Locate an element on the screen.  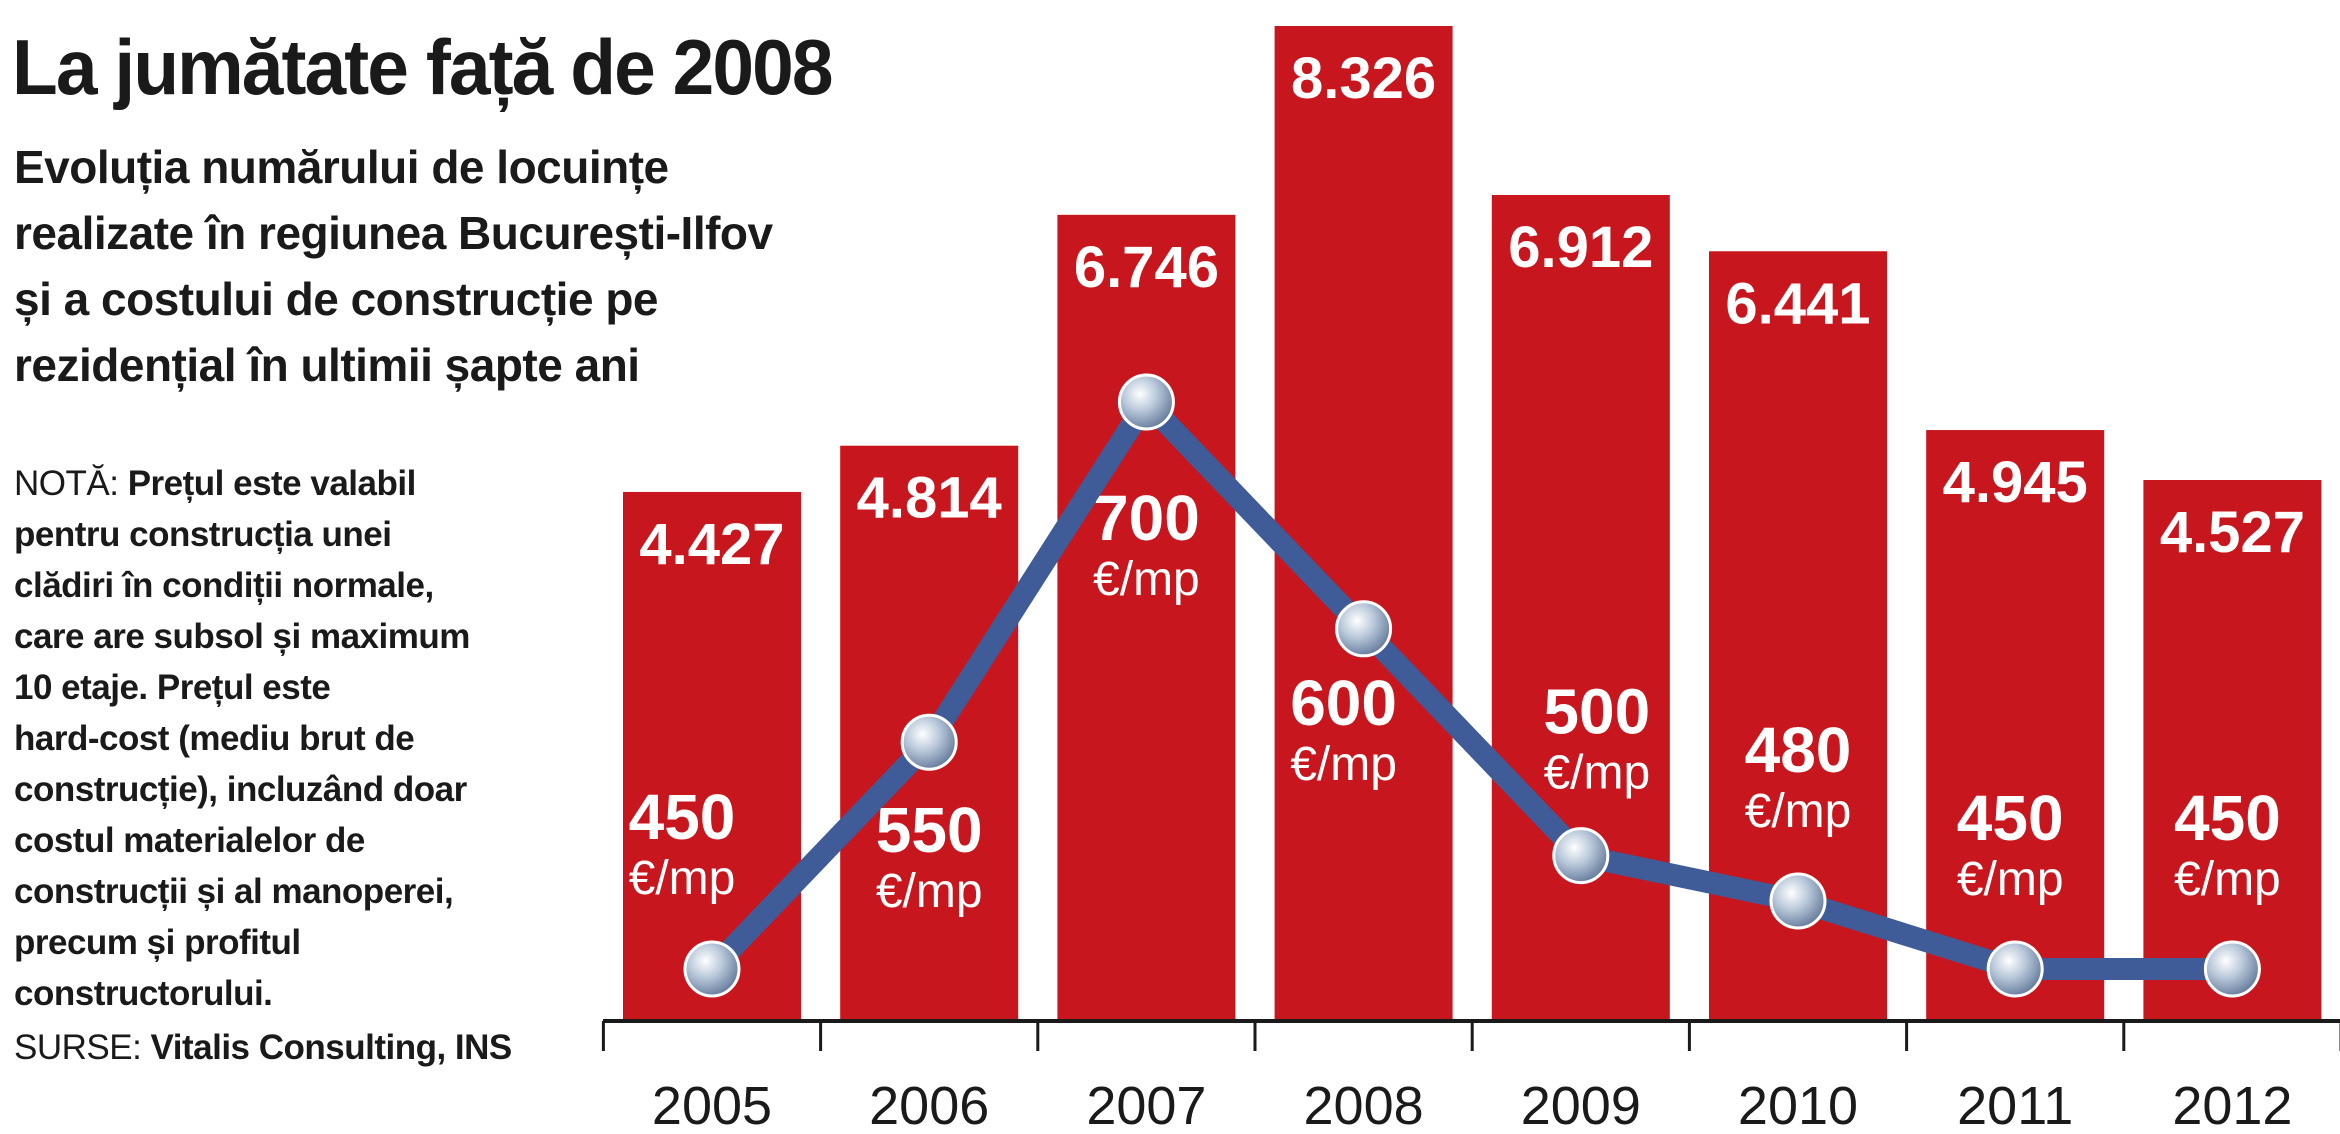
note-line-wrap: 10 etaje. Prețul este is located at coordinates (256, 687).